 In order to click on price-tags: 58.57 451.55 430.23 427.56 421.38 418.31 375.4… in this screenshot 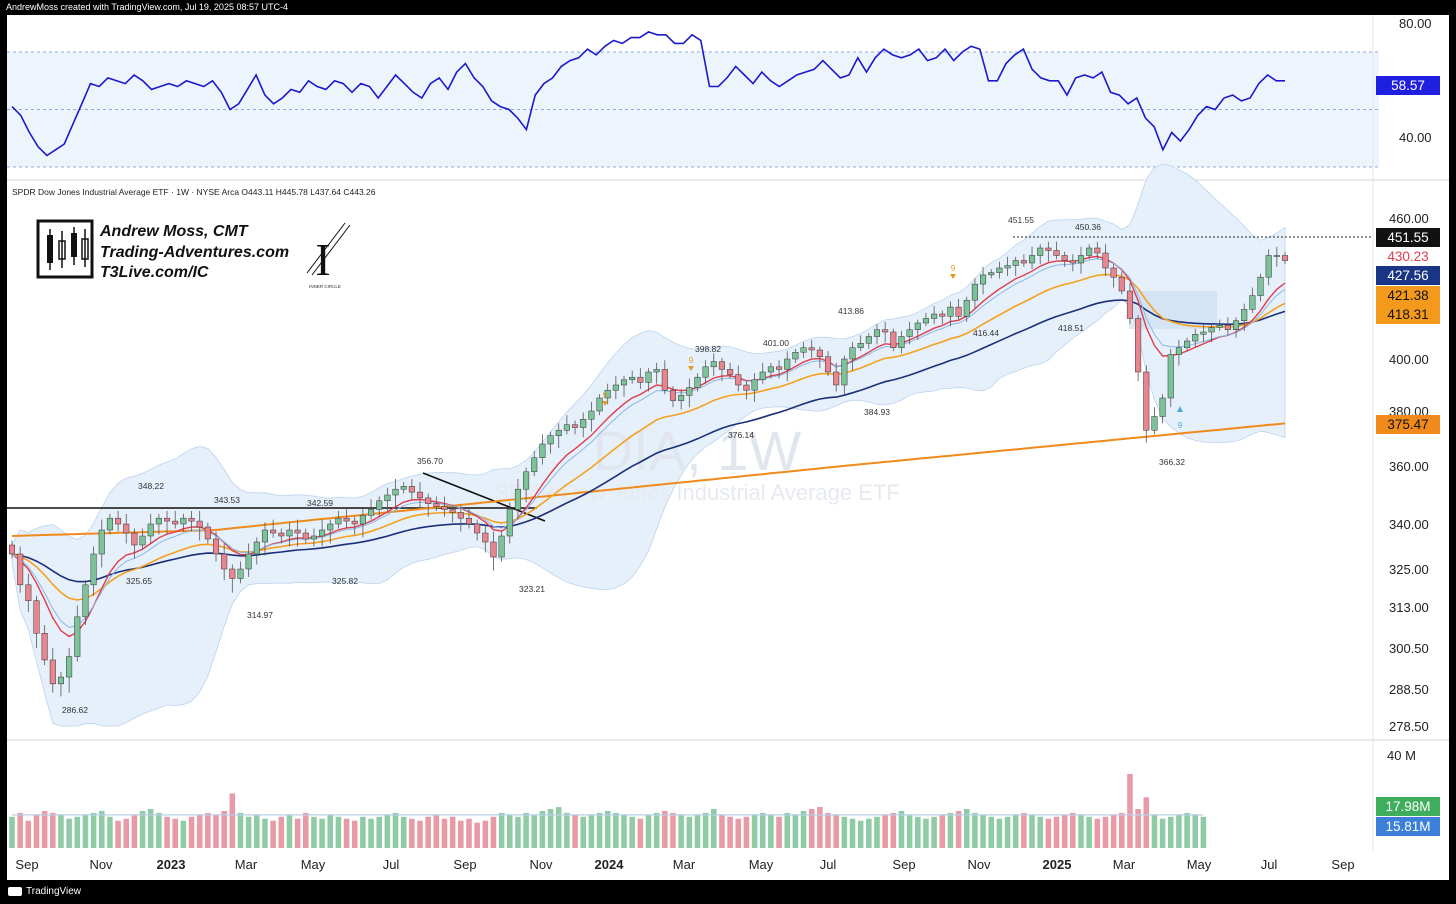, I will do `click(1408, 456)`.